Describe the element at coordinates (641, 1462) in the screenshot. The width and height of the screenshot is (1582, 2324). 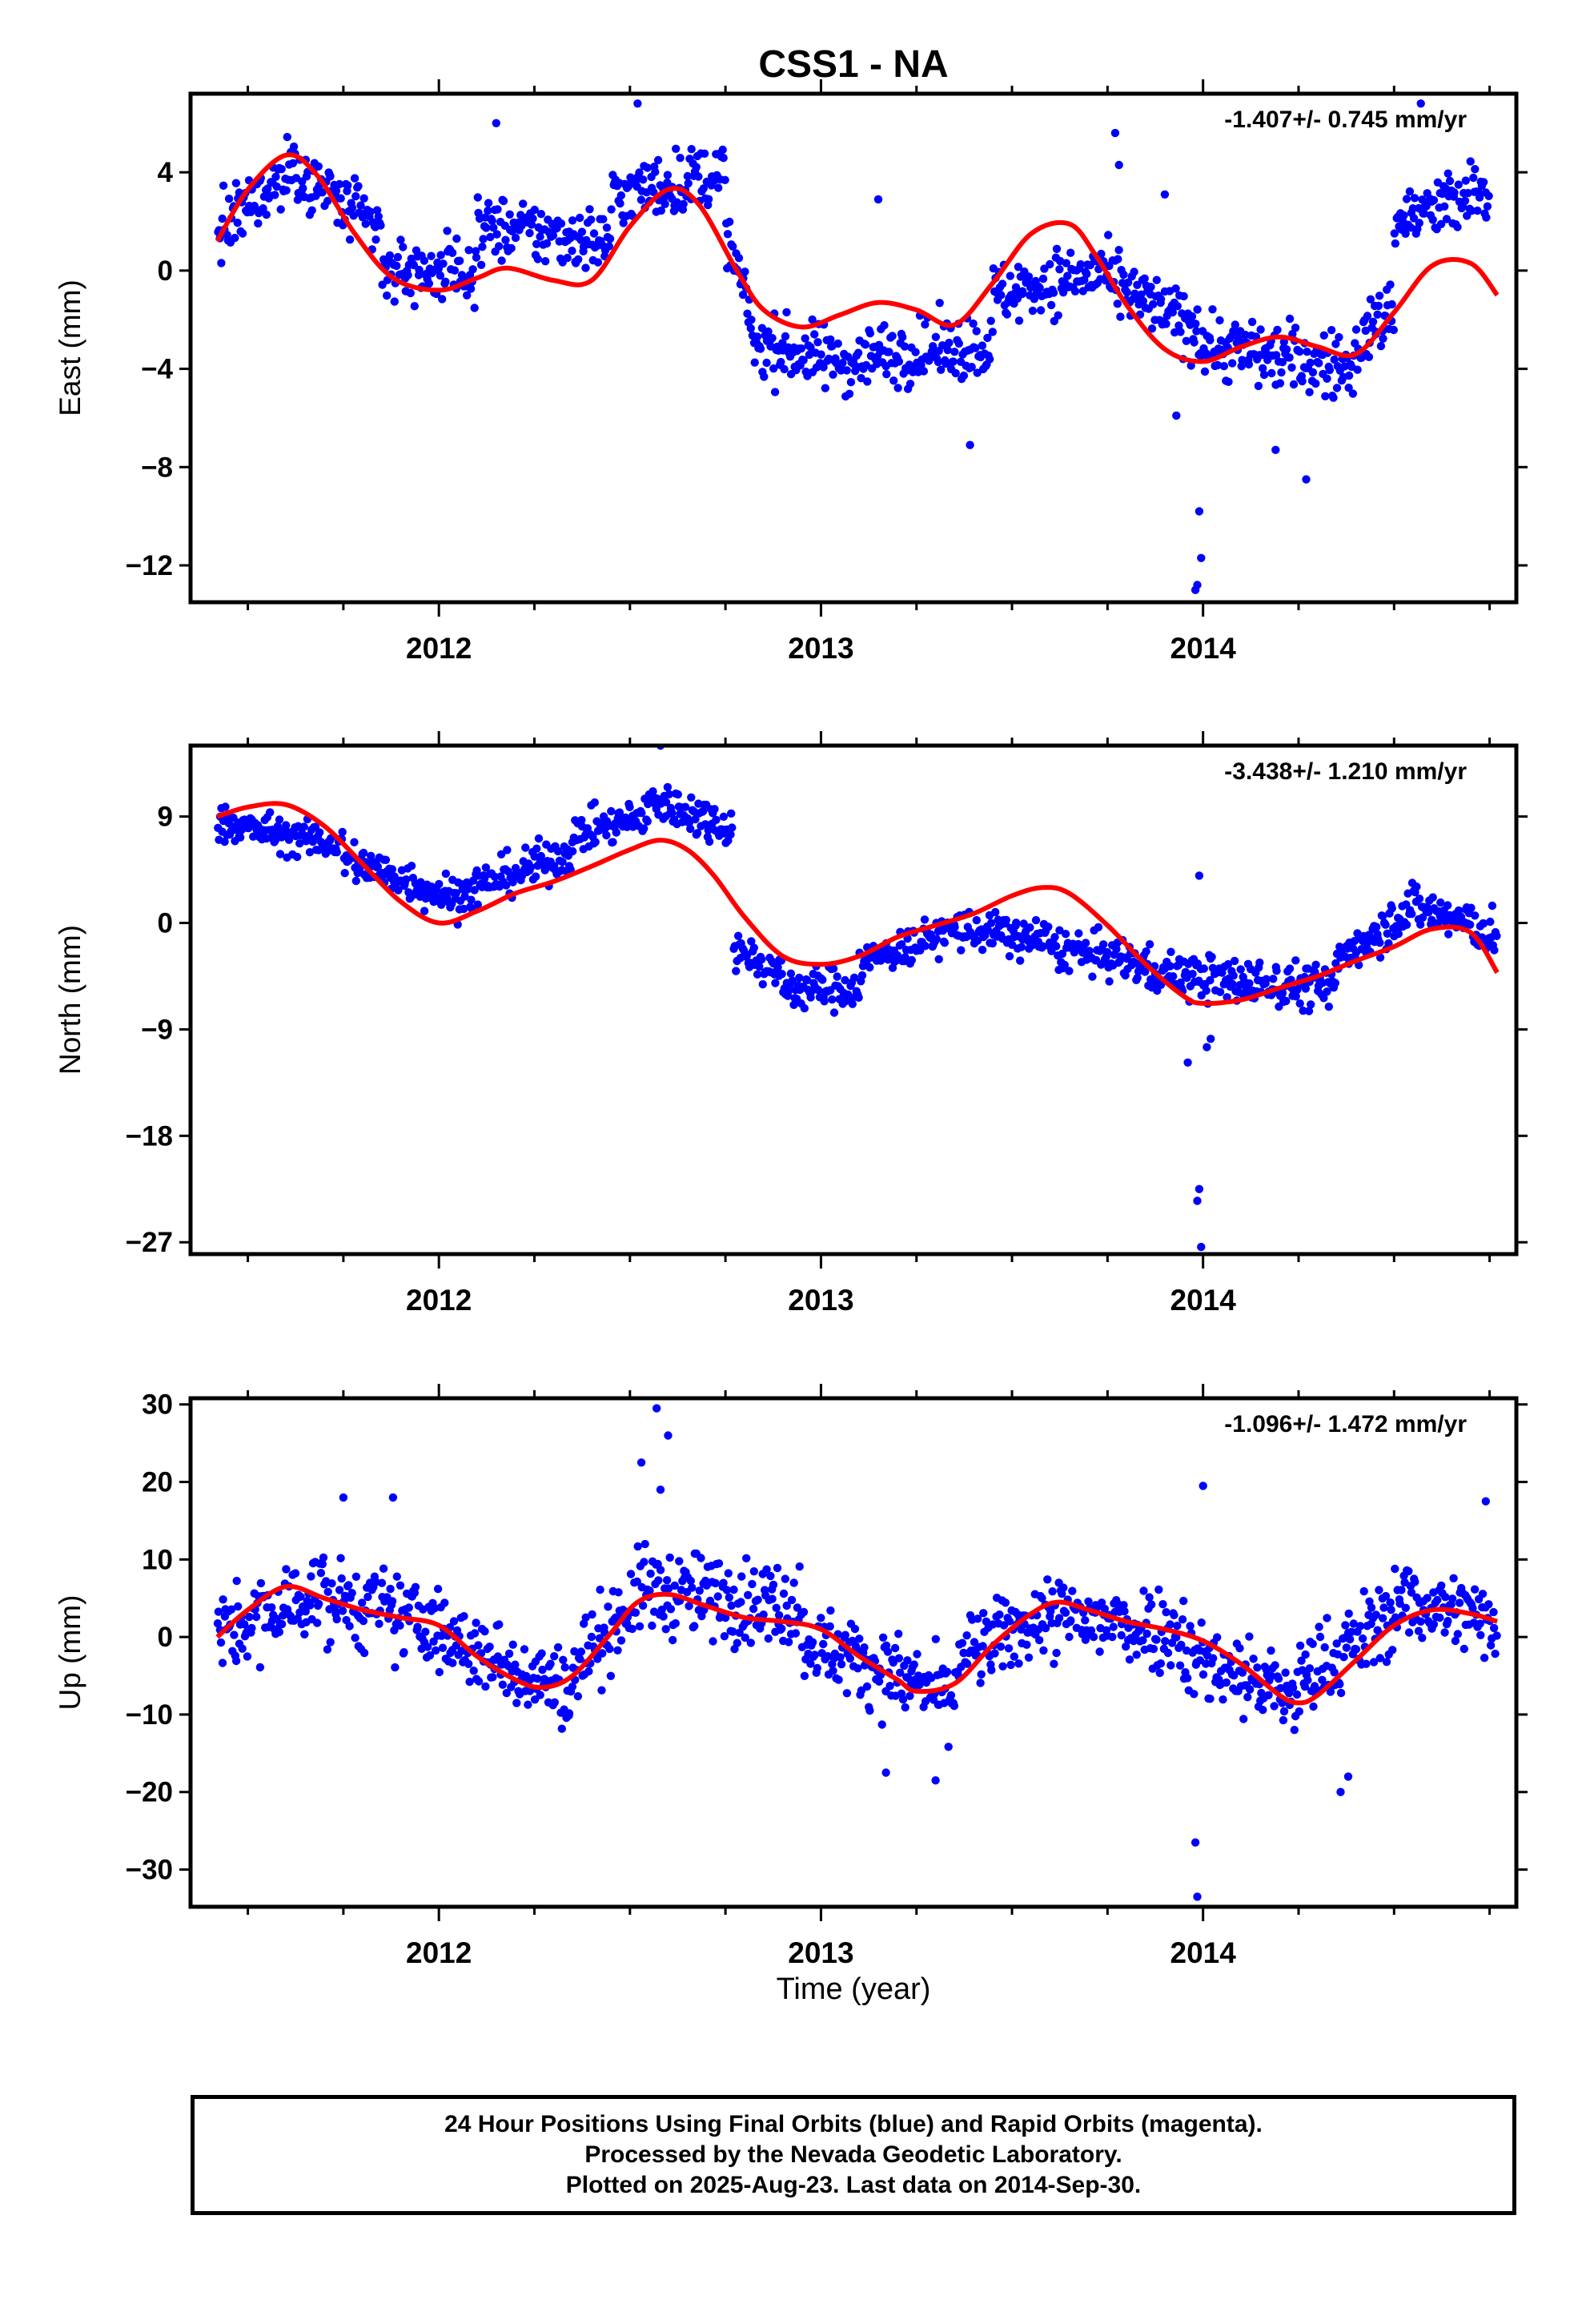
I see `outlier-point` at that location.